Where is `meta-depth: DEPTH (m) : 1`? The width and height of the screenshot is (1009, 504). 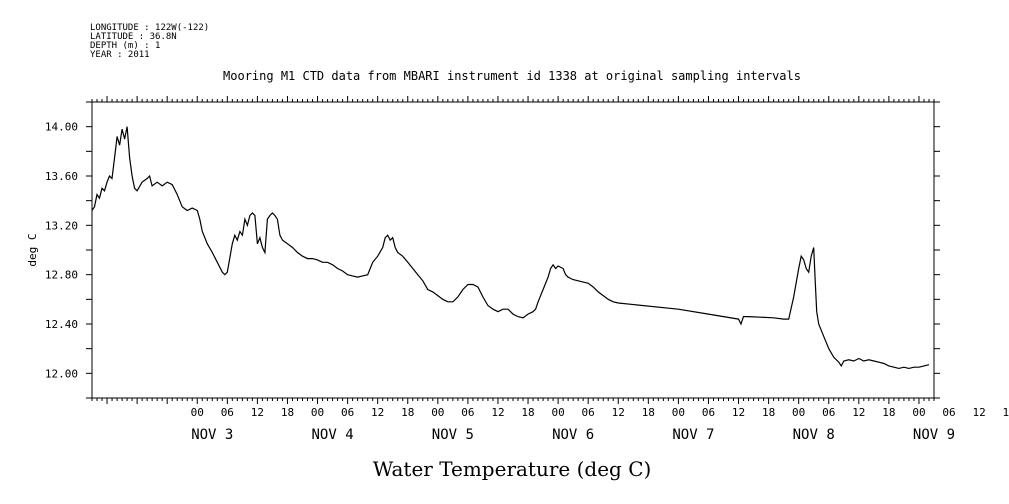
meta-depth: DEPTH (m) : 1 is located at coordinates (125, 46).